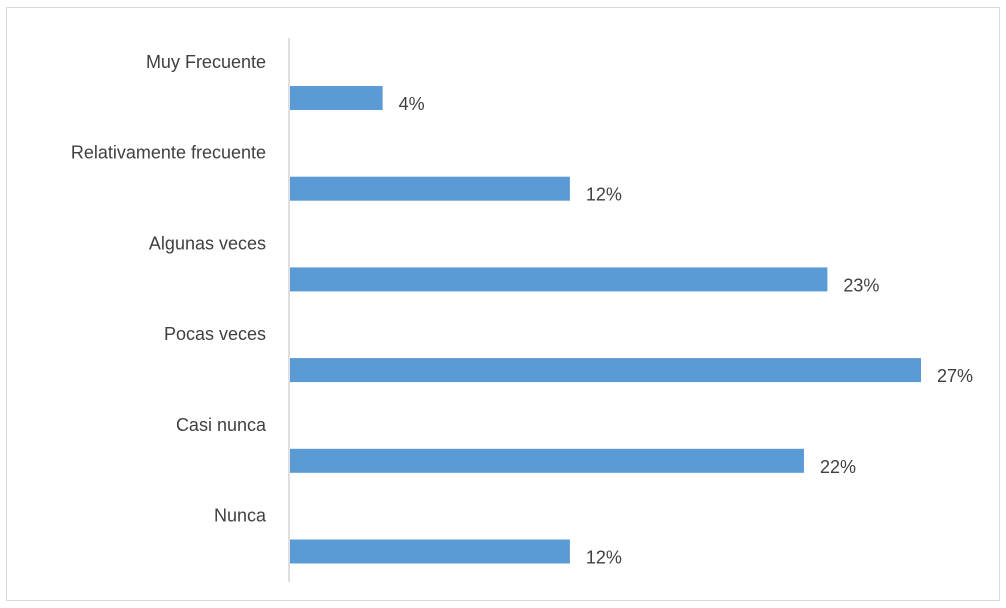 The height and width of the screenshot is (608, 1006). Describe the element at coordinates (955, 376) in the screenshot. I see `data-label-3: 27%` at that location.